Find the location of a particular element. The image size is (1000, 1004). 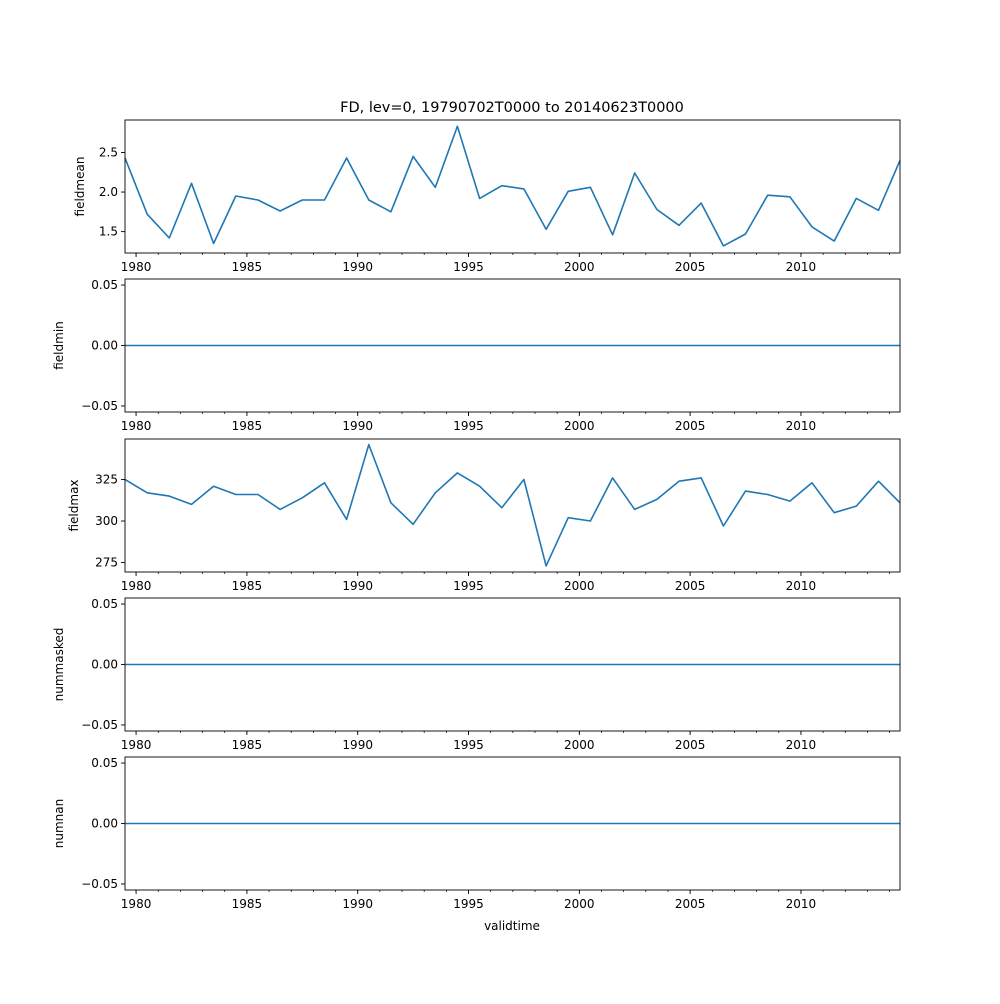

y-tick-label: 2.5 is located at coordinates (108, 152).